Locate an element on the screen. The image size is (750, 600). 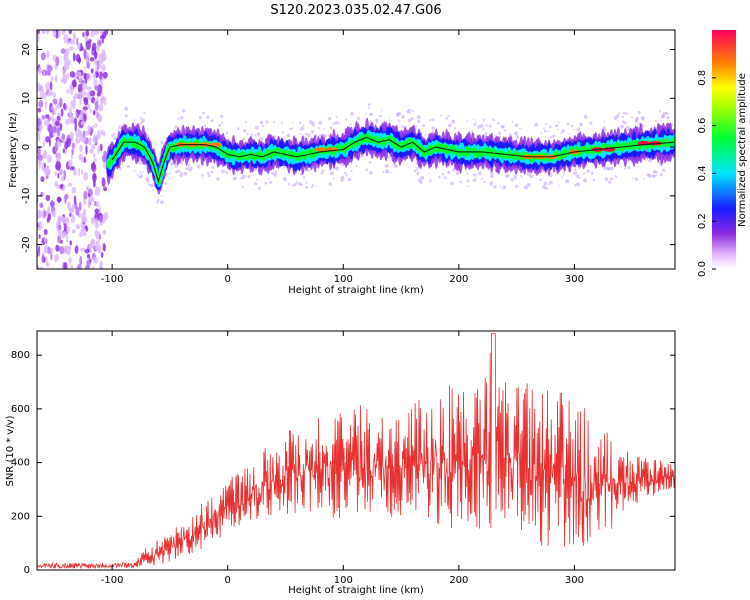
peak-amplitude-mark is located at coordinates (216, 144).